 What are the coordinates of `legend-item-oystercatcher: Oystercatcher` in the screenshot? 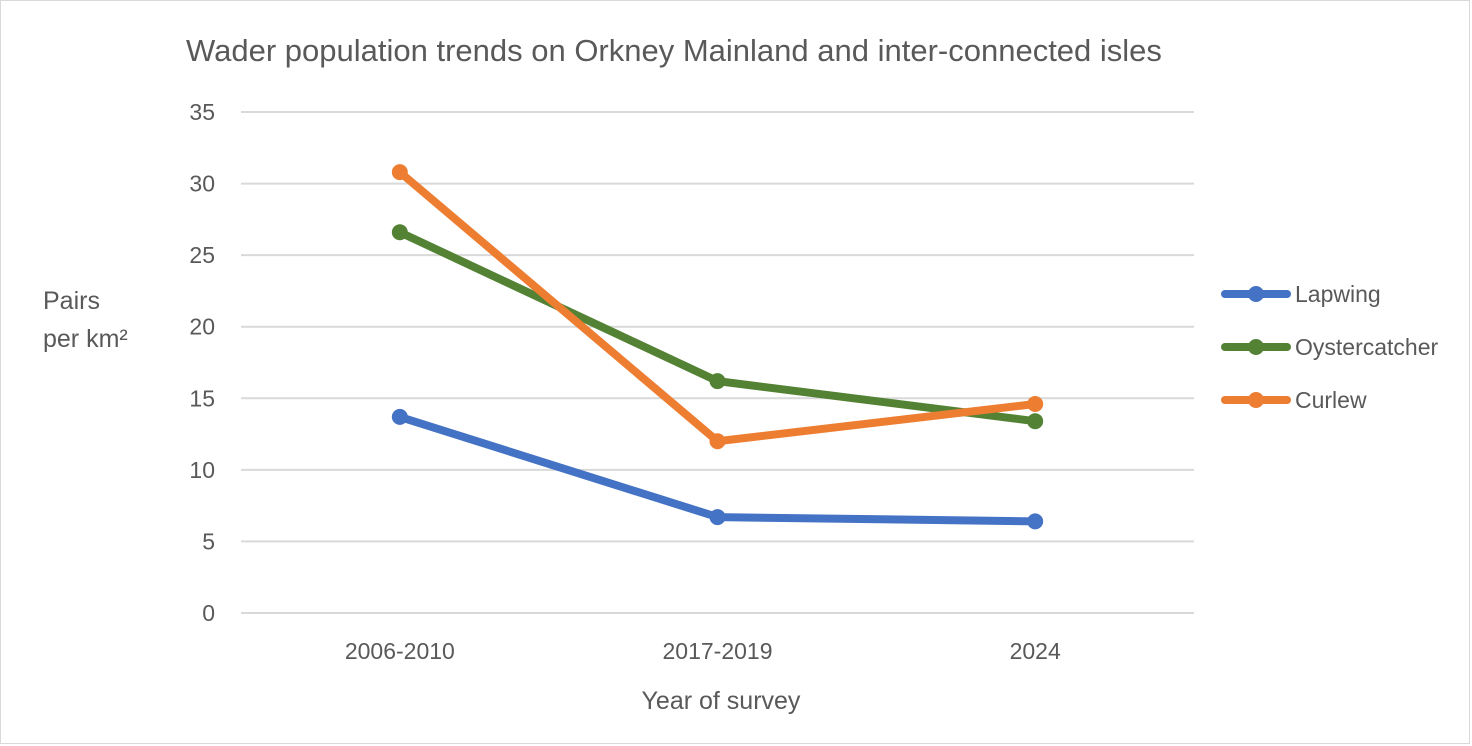 It's located at (1329, 347).